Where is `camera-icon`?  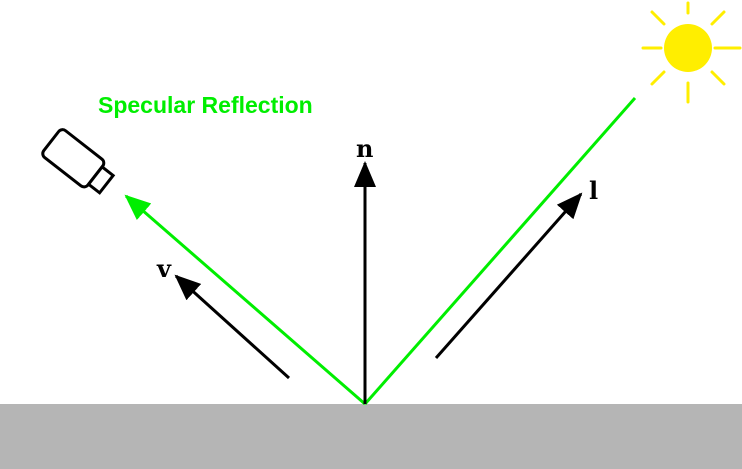 camera-icon is located at coordinates (78, 161).